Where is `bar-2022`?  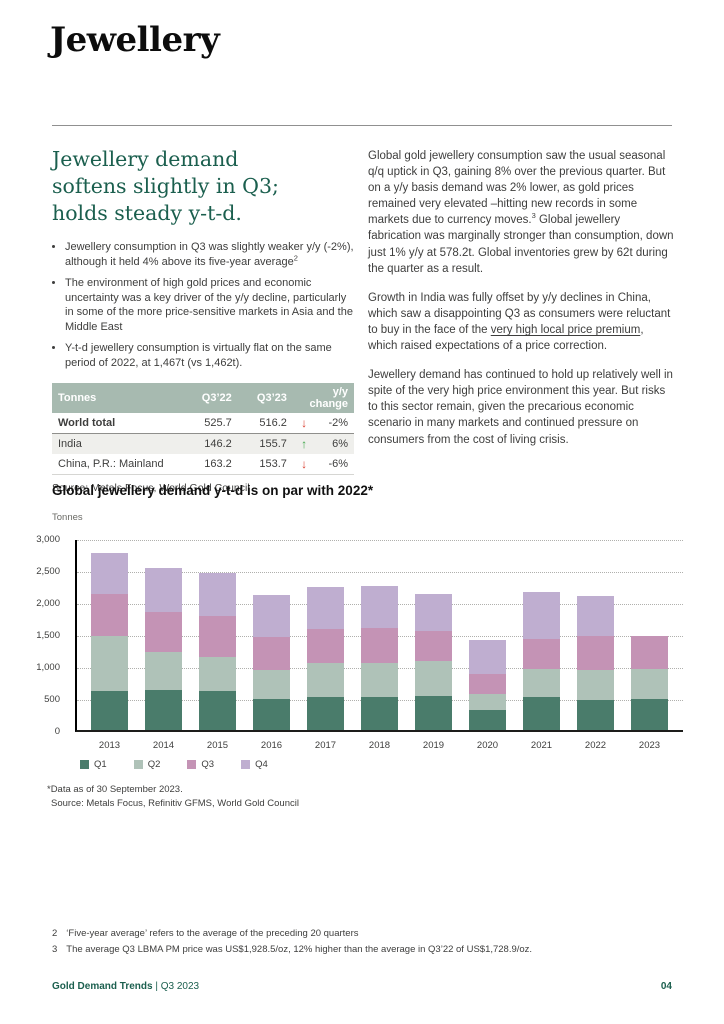
bar-2022 is located at coordinates (595, 663).